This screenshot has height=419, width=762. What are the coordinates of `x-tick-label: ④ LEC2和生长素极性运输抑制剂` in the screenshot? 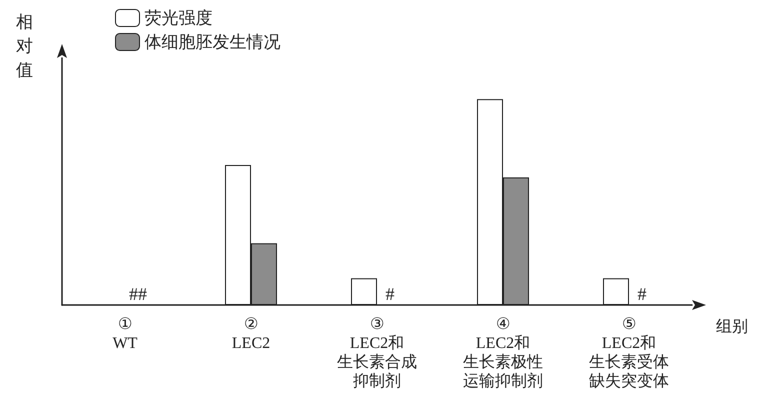 It's located at (503, 353).